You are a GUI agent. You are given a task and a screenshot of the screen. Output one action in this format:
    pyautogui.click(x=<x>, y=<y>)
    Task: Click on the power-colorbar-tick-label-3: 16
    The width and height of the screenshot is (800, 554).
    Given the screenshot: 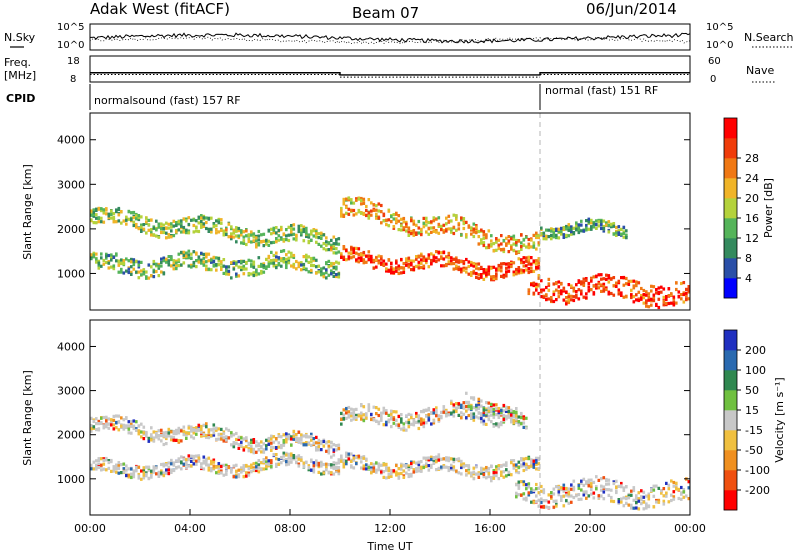 What is the action you would take?
    pyautogui.click(x=752, y=218)
    